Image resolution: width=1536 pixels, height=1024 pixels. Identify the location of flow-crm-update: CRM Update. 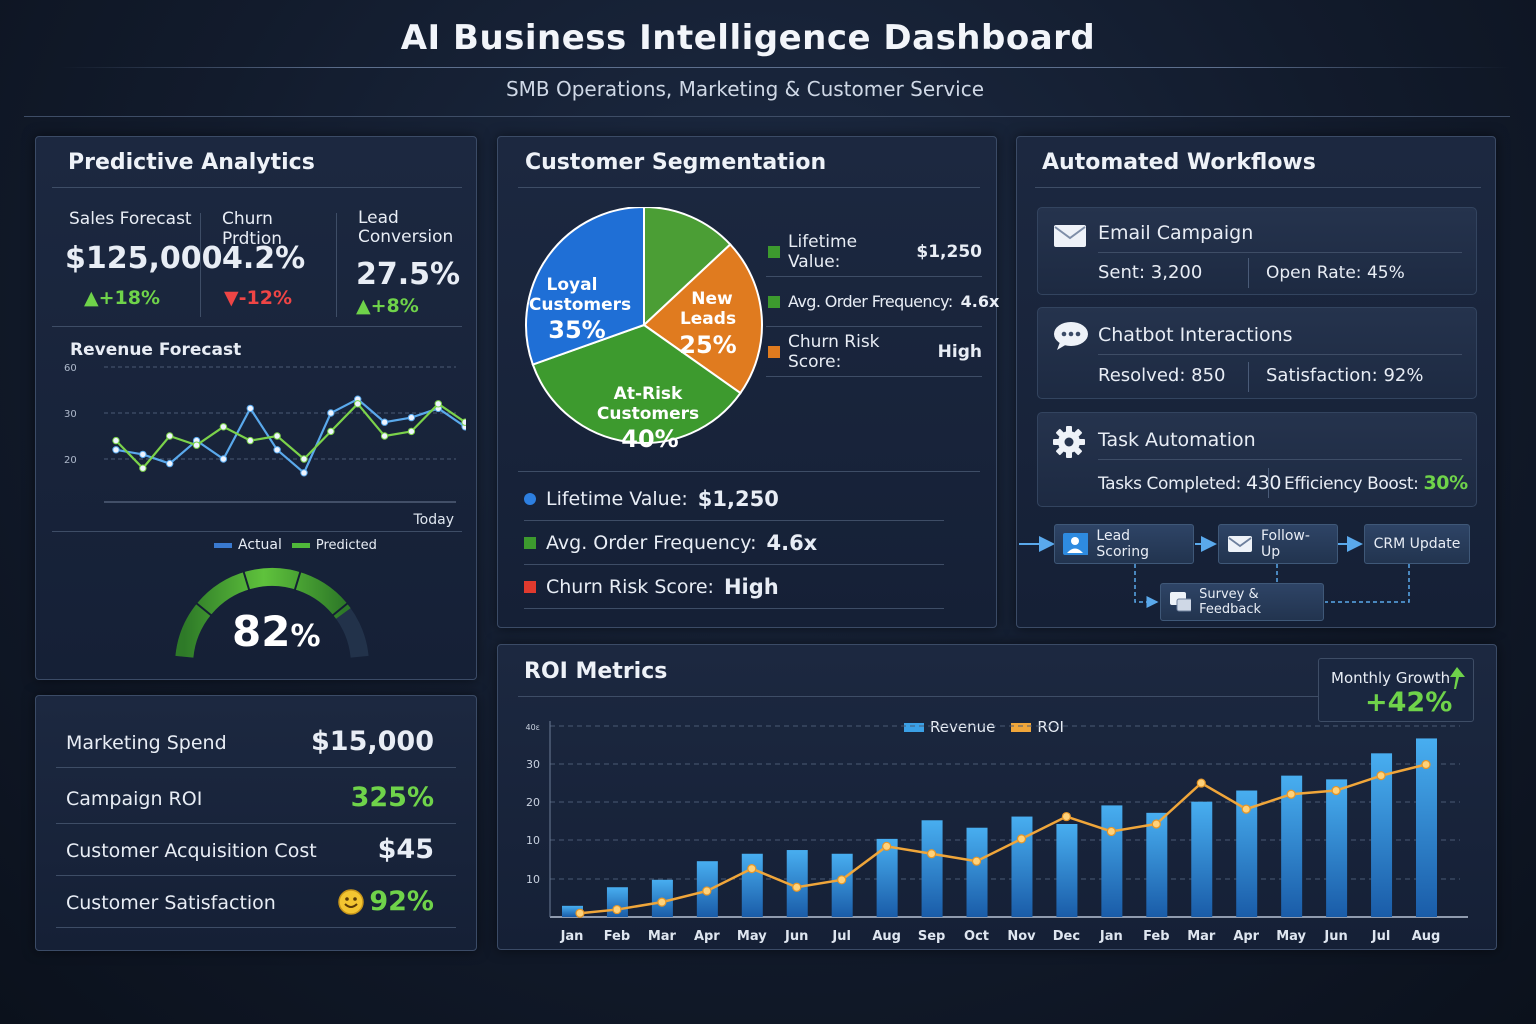
(1417, 544).